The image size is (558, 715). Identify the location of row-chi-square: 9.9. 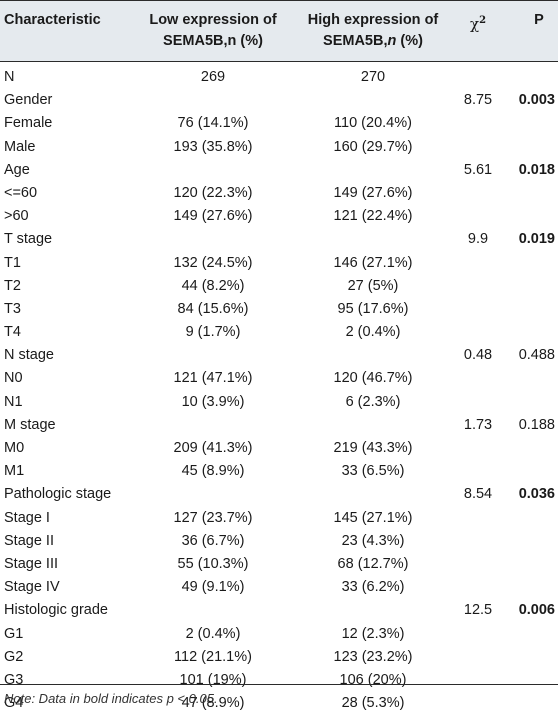
(478, 239).